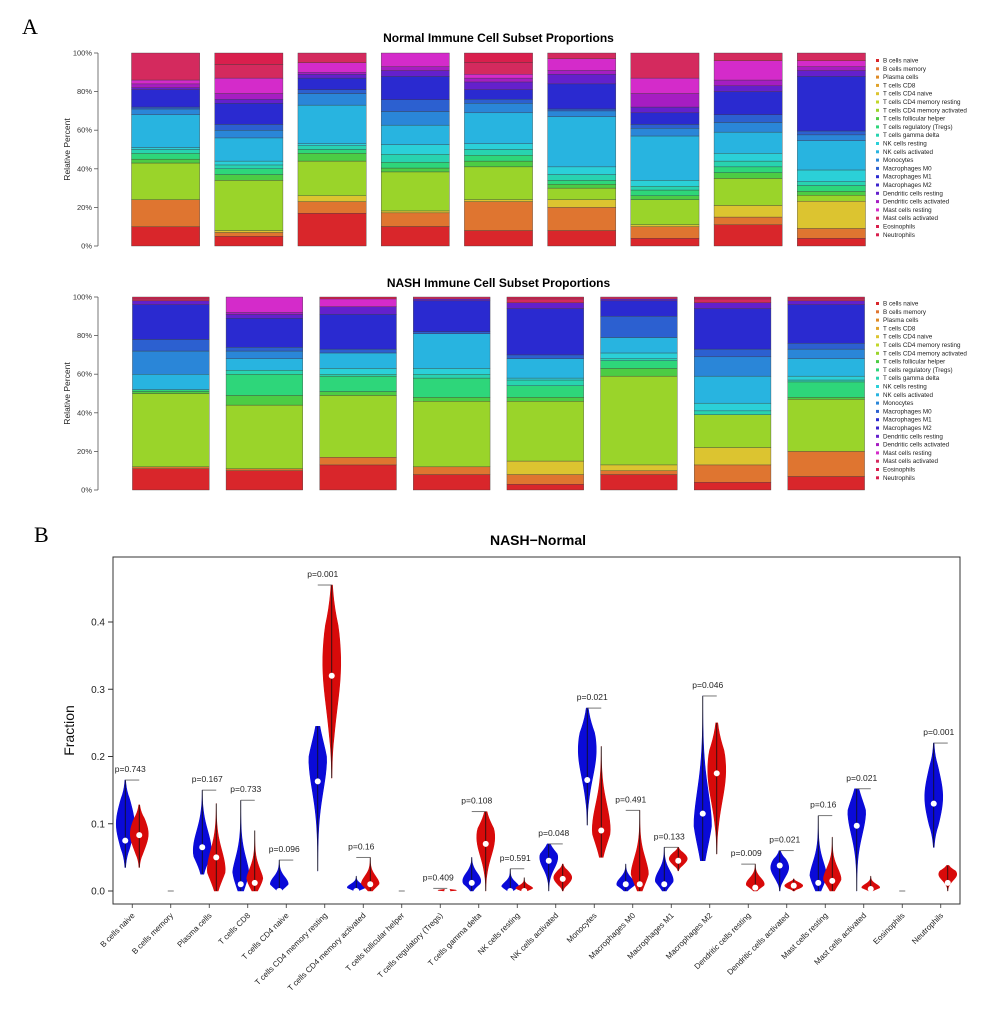 This screenshot has width=1000, height=1019. Describe the element at coordinates (361, 846) in the screenshot. I see `p-value-label: p=0.16` at that location.